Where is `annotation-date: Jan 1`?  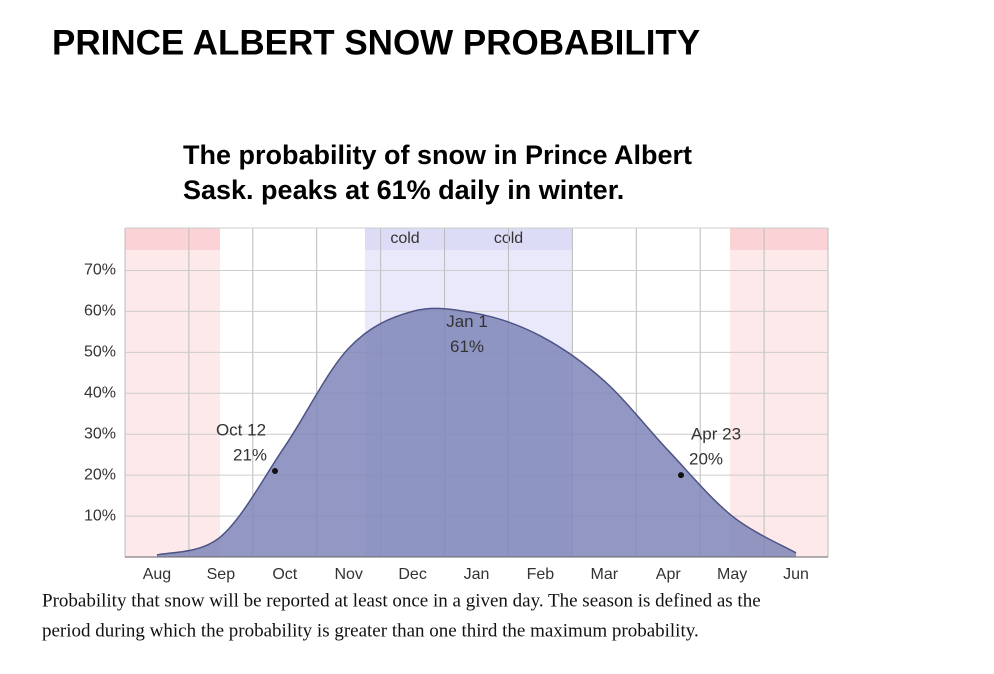
annotation-date: Jan 1 is located at coordinates (467, 321).